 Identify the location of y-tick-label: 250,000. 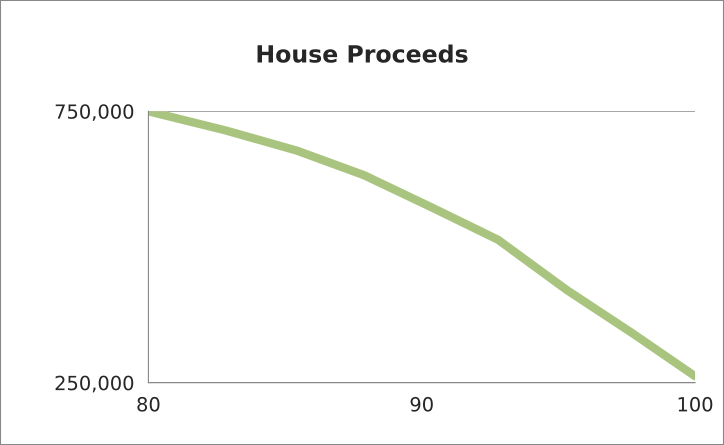
(95, 384).